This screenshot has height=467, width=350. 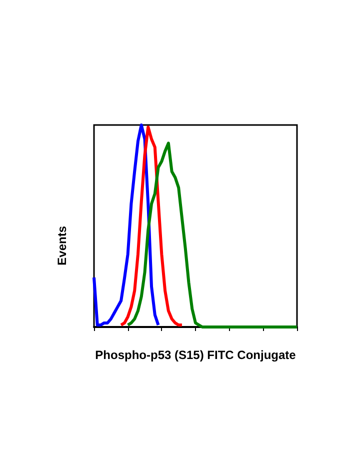 I want to click on y-axis-title: Events, so click(x=62, y=246).